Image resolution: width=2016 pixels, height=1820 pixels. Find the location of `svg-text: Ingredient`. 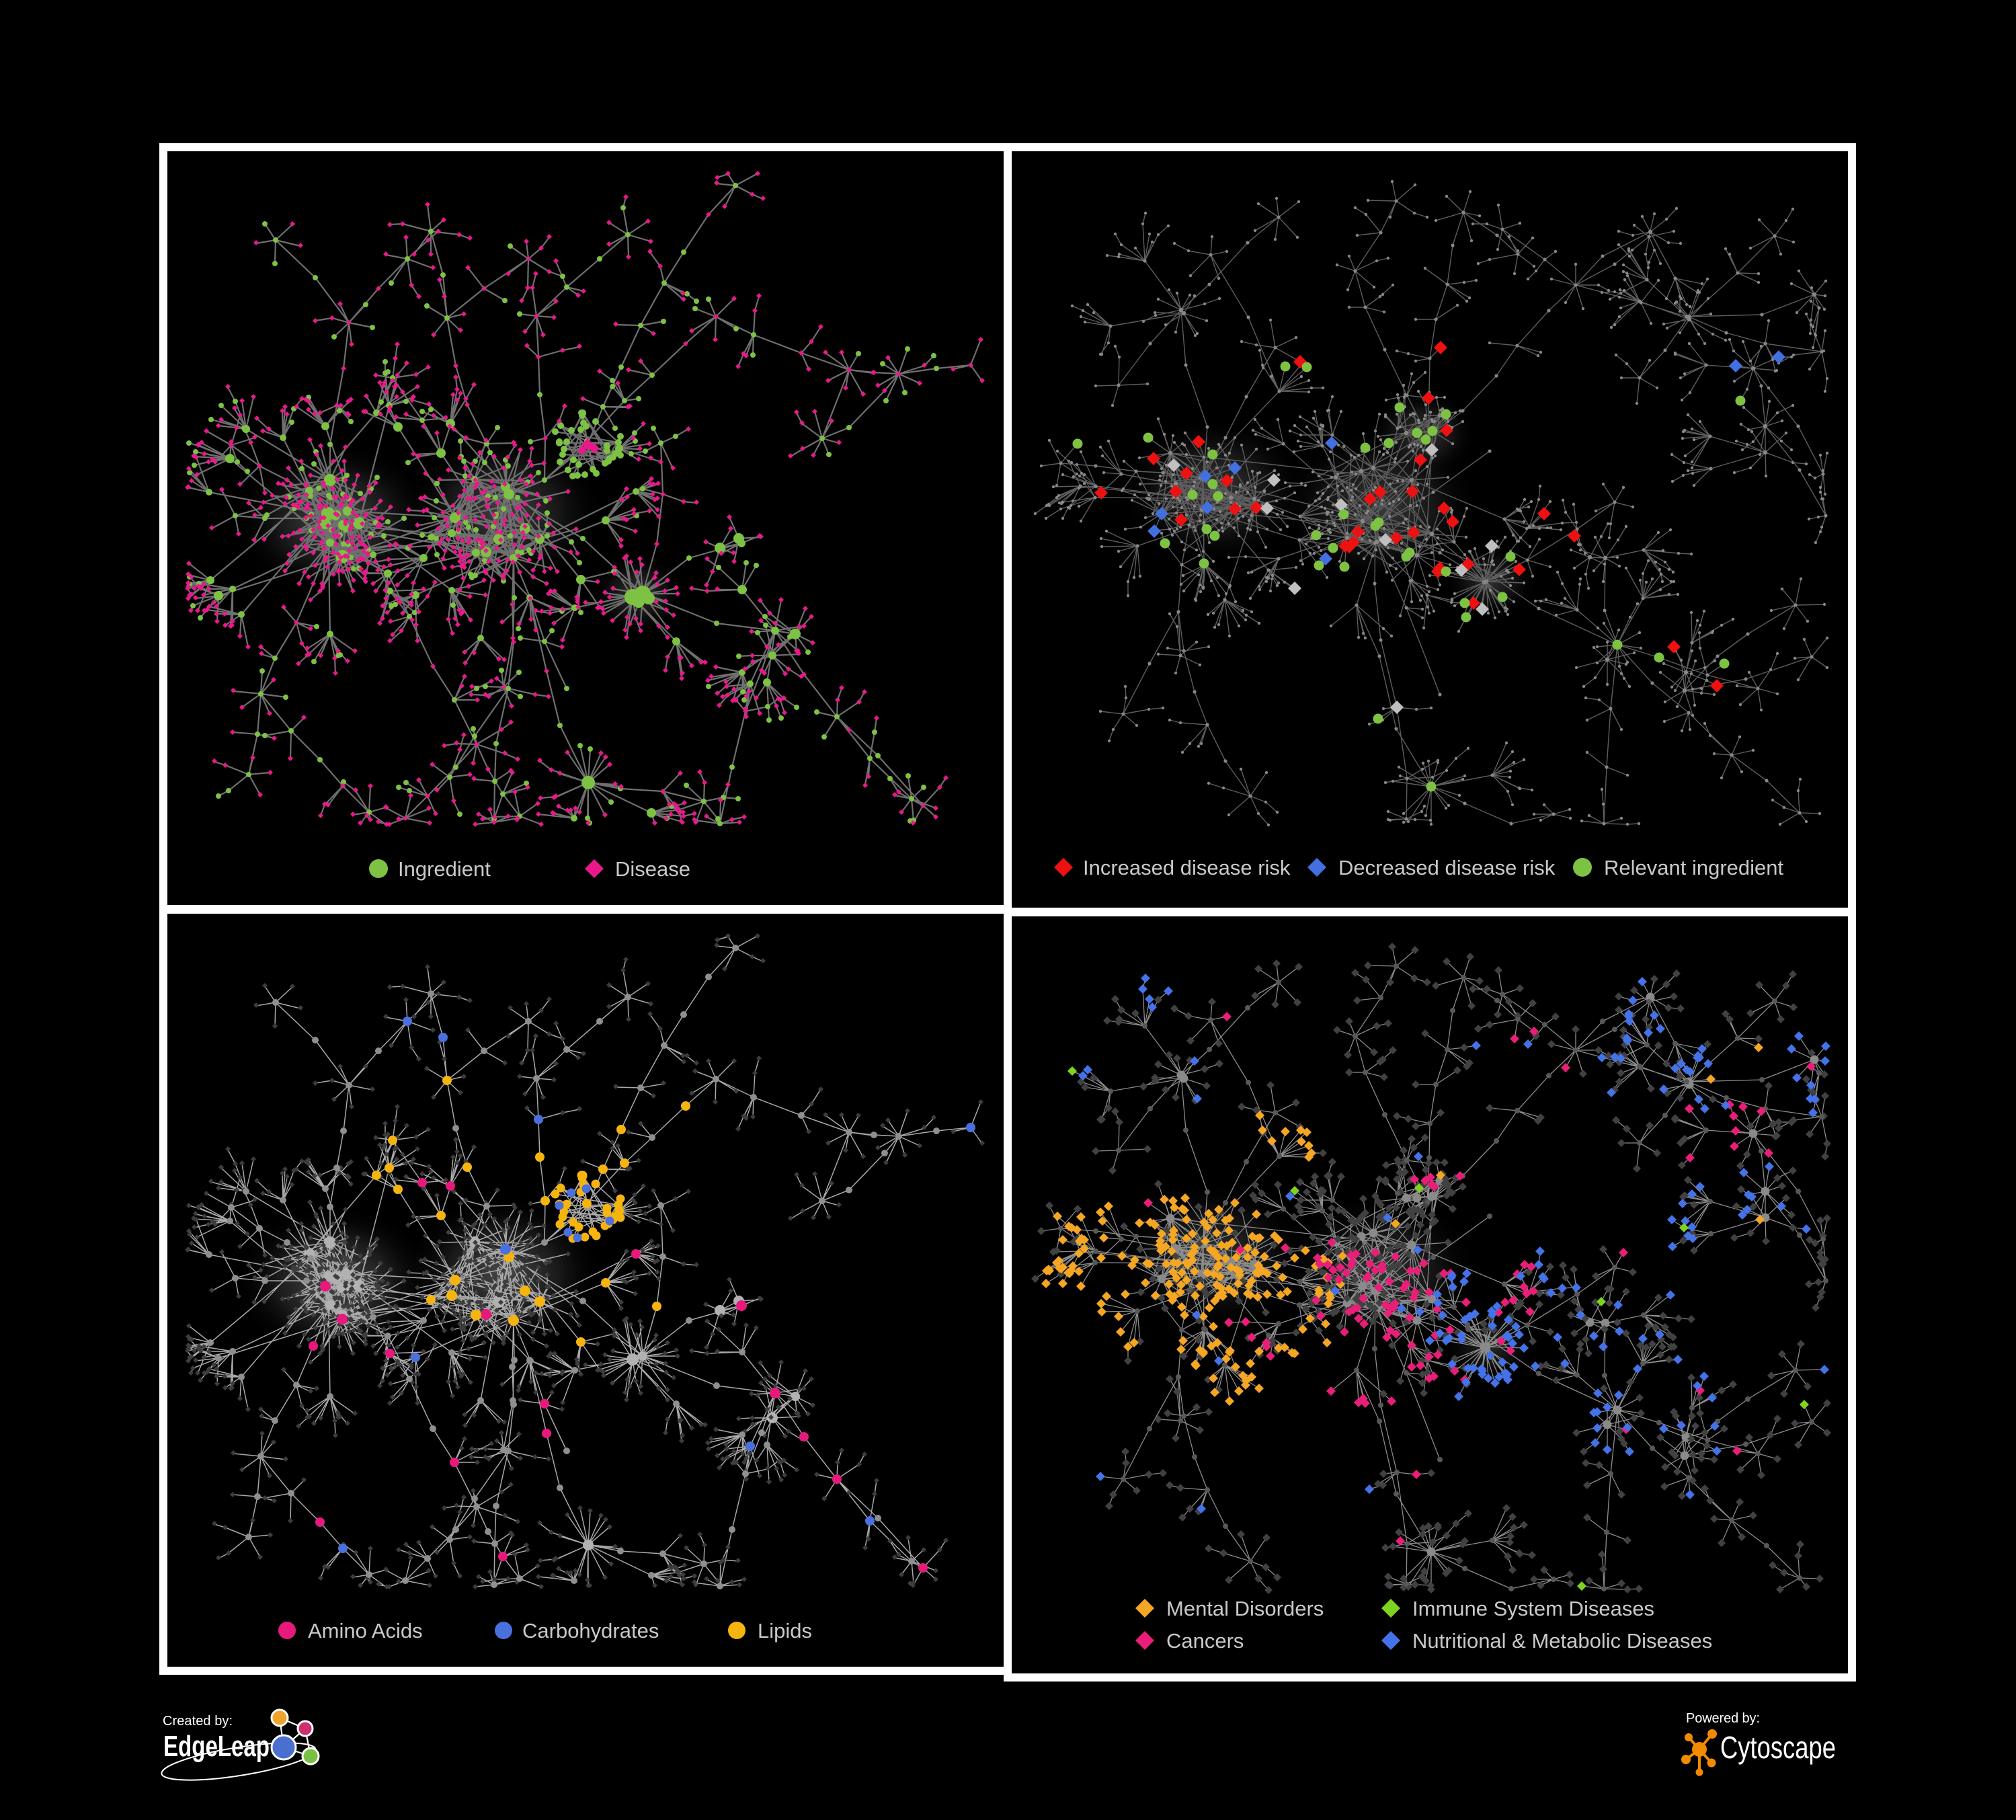

svg-text: Ingredient is located at coordinates (444, 869).